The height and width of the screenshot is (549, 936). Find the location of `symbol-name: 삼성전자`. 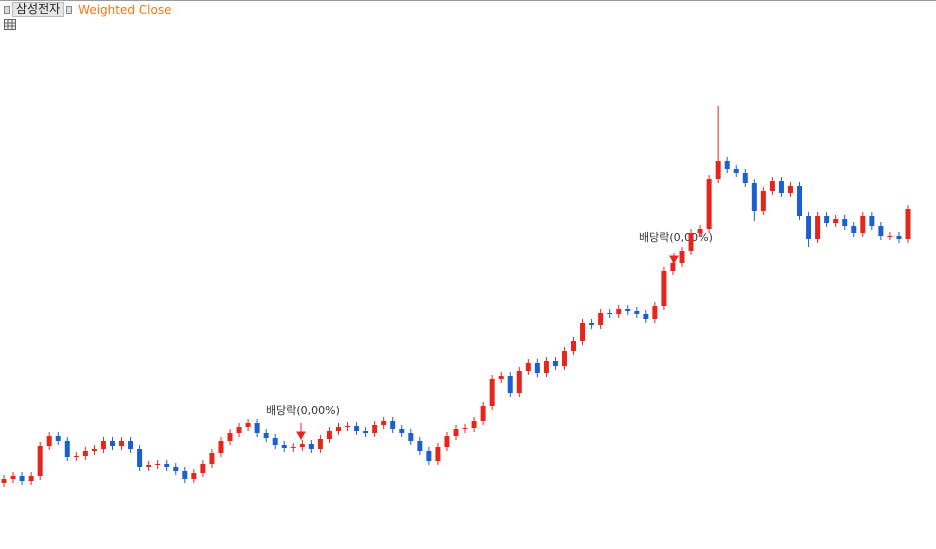

symbol-name: 삼성전자 is located at coordinates (38, 9).